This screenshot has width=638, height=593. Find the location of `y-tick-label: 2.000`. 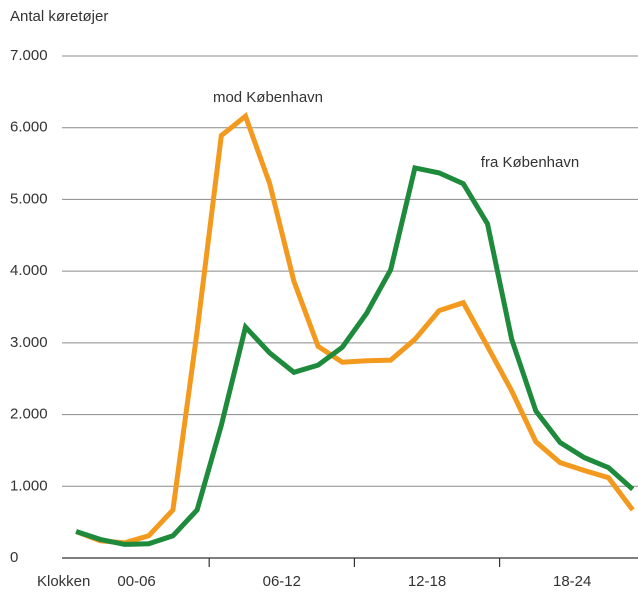

y-tick-label: 2.000 is located at coordinates (29, 414).